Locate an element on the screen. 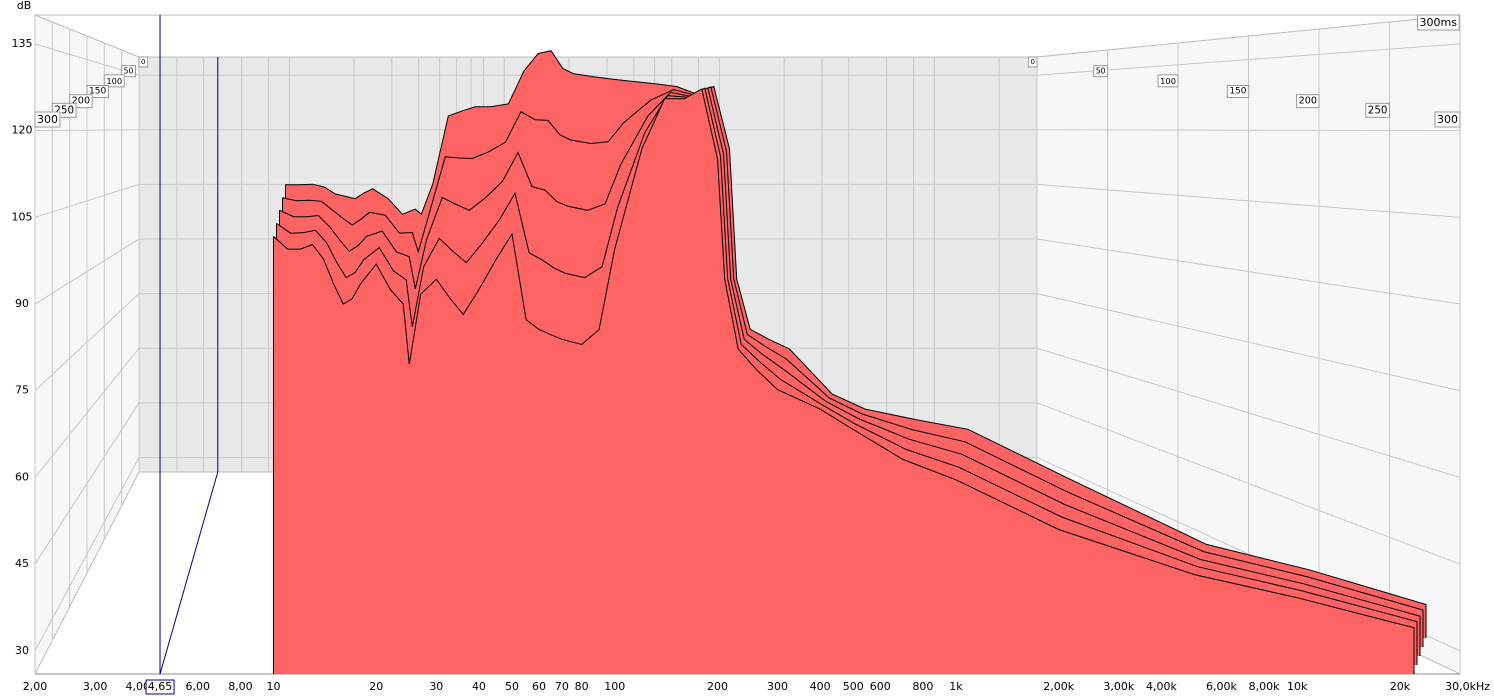 The image size is (1494, 697). x-tick-label: 6,00 is located at coordinates (198, 686).